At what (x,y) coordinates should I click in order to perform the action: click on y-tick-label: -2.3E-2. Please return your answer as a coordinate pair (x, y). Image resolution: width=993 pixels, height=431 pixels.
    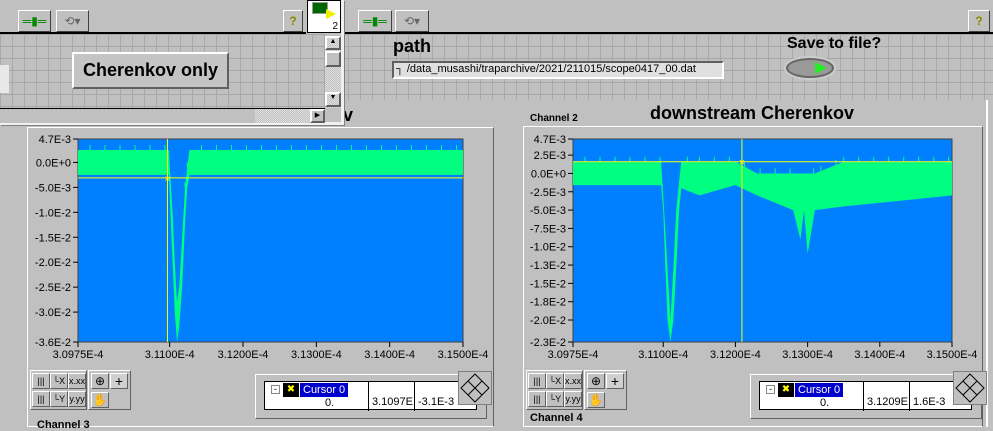
    Looking at the image, I should click on (548, 343).